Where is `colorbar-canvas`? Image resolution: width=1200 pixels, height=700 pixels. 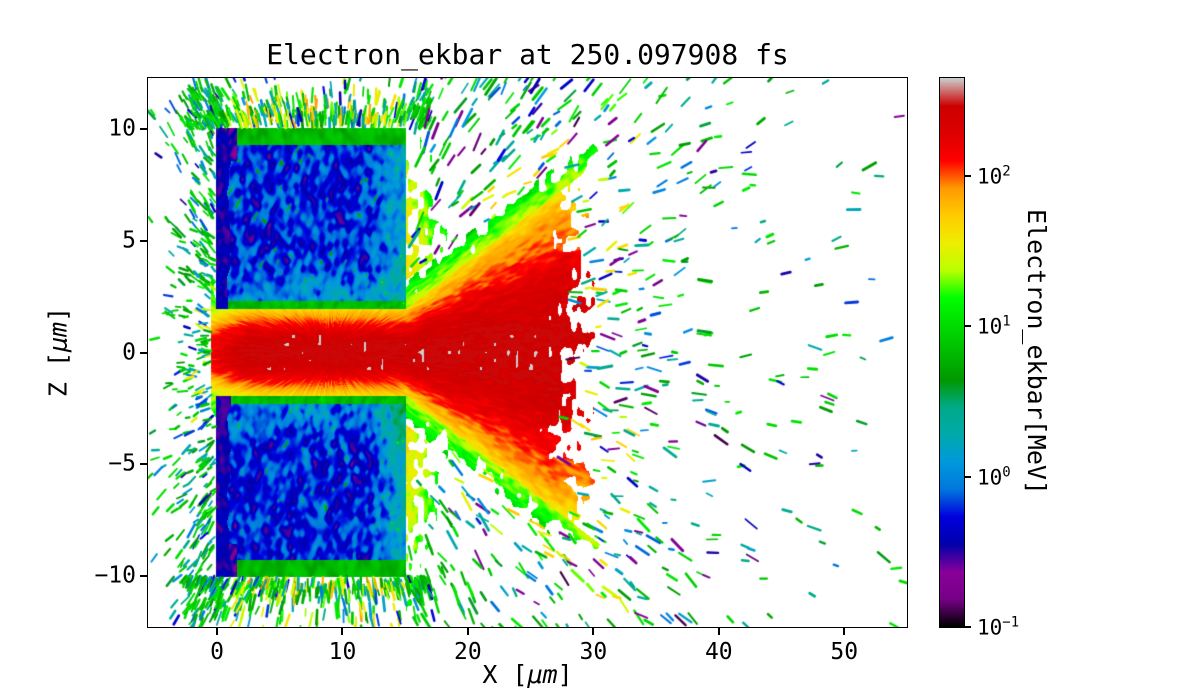
colorbar-canvas is located at coordinates (952, 352).